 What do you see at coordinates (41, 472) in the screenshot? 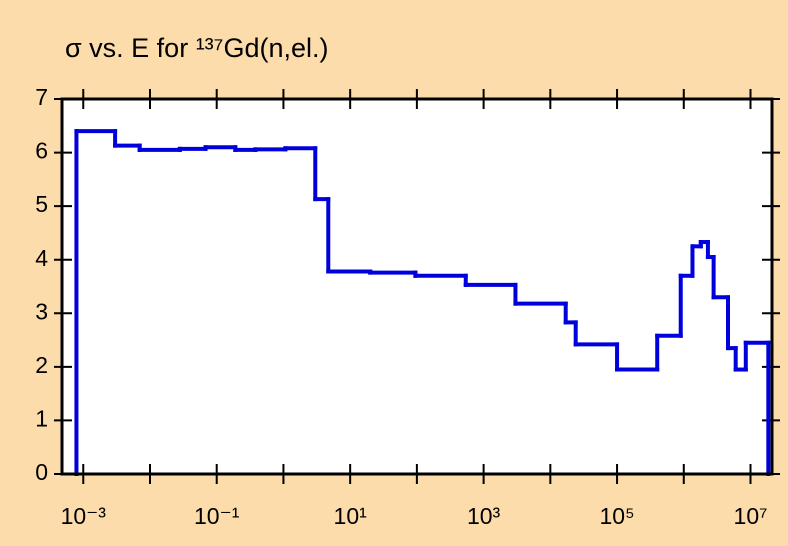
I see `y-tick-label: 0` at bounding box center [41, 472].